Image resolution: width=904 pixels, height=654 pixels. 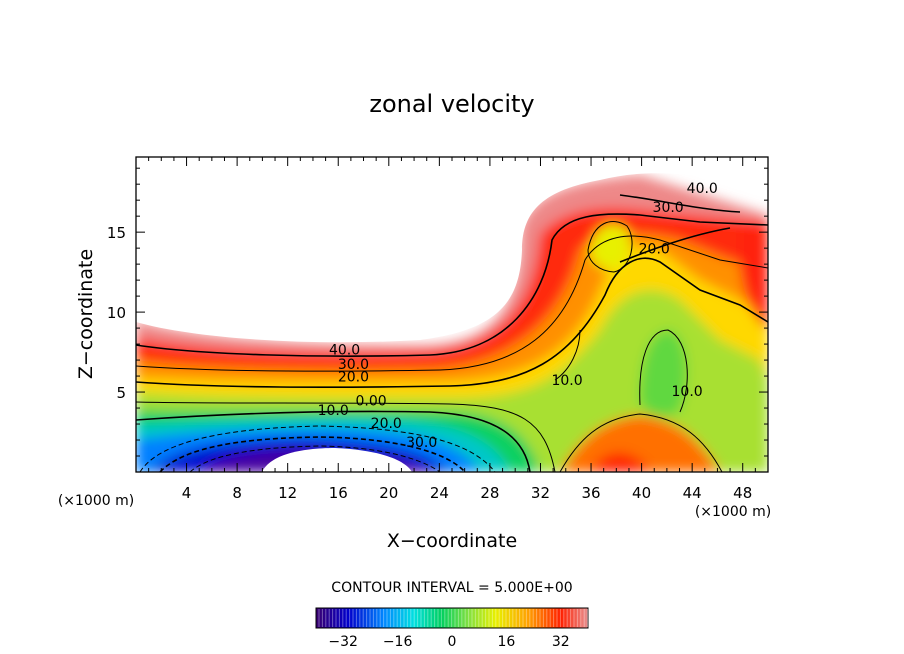 What do you see at coordinates (96, 501) in the screenshot?
I see `x-unit-left: (×1000 m)` at bounding box center [96, 501].